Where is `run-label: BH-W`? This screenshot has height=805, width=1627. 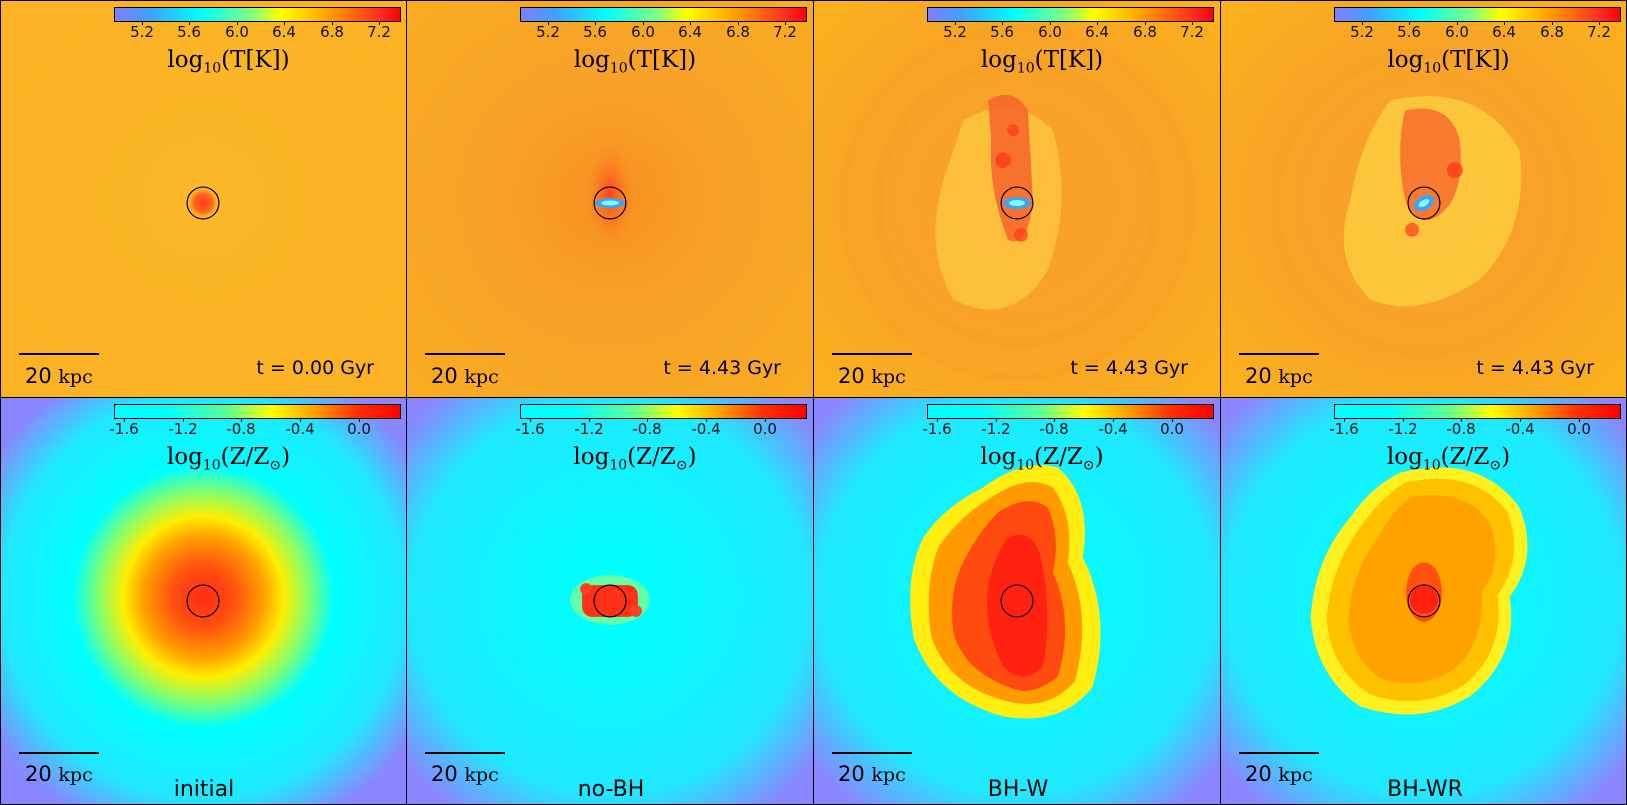
run-label: BH-W is located at coordinates (1018, 789).